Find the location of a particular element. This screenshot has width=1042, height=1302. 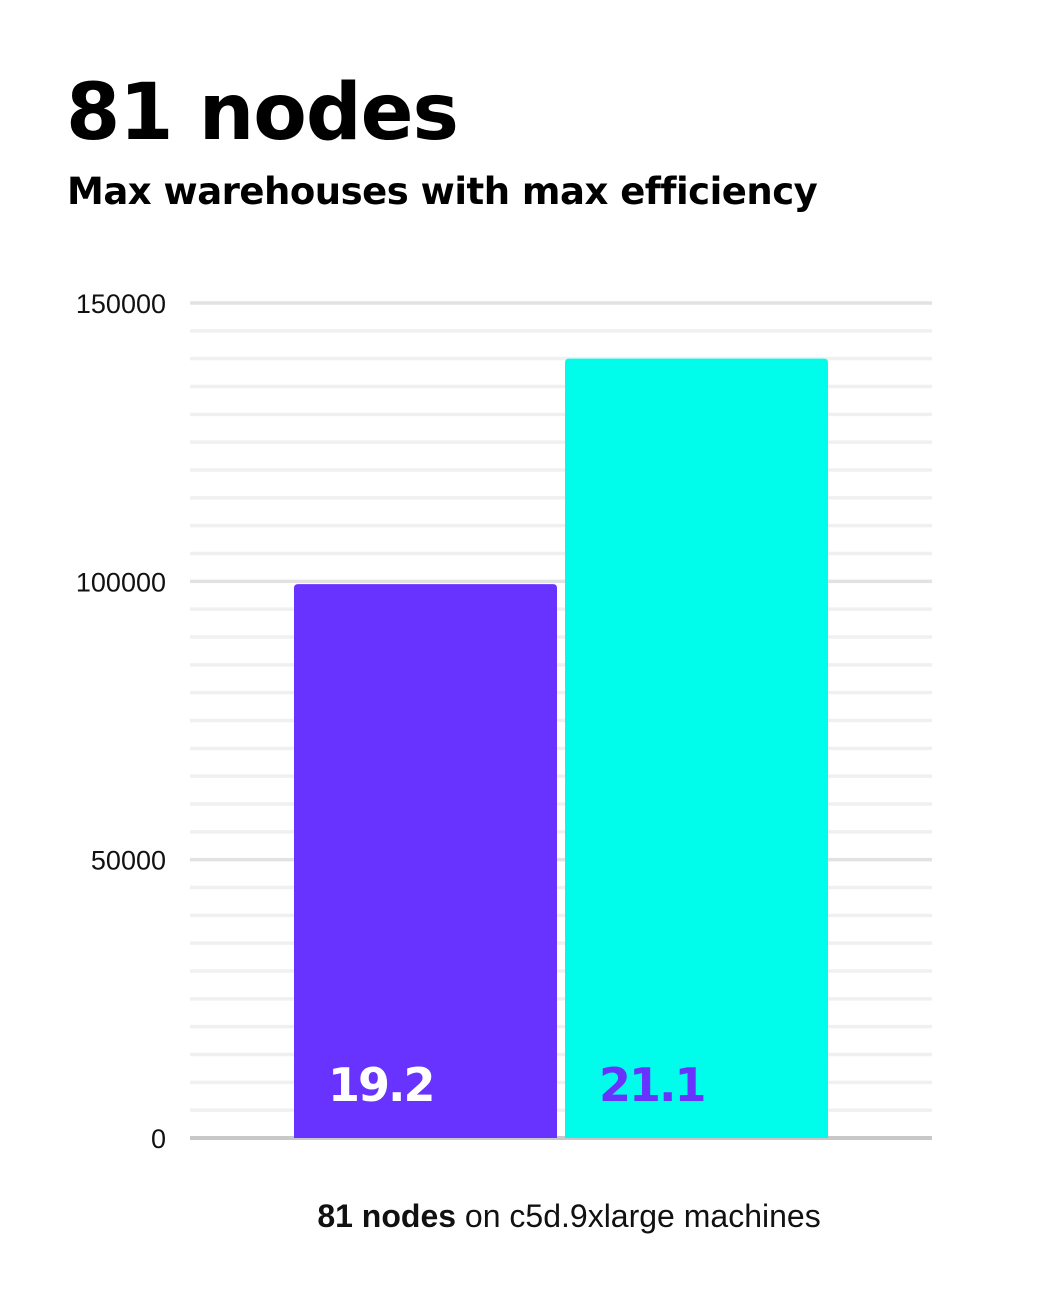

bar-data-label: 19.2 is located at coordinates (381, 1085).